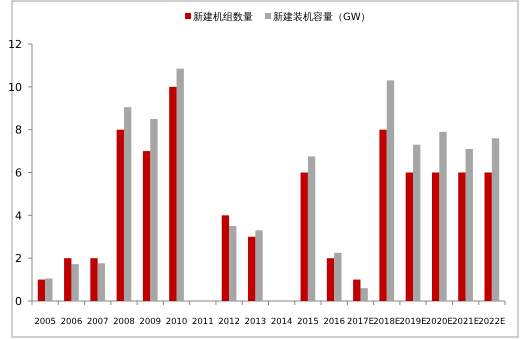 Image resolution: width=520 pixels, height=339 pixels. Describe the element at coordinates (203, 322) in the screenshot. I see `x-tick-label: 2011` at that location.